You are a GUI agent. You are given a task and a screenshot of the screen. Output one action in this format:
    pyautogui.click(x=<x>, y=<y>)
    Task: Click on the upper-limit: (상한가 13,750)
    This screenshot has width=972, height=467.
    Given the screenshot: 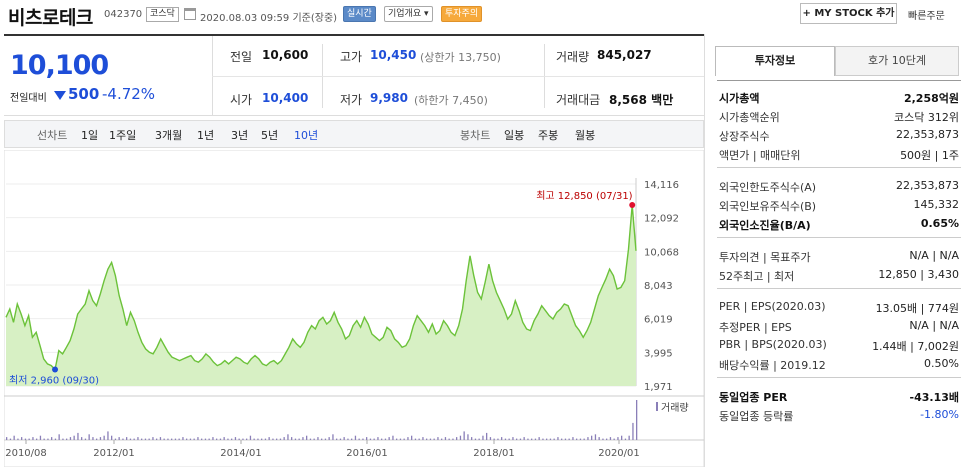 What is the action you would take?
    pyautogui.click(x=460, y=57)
    